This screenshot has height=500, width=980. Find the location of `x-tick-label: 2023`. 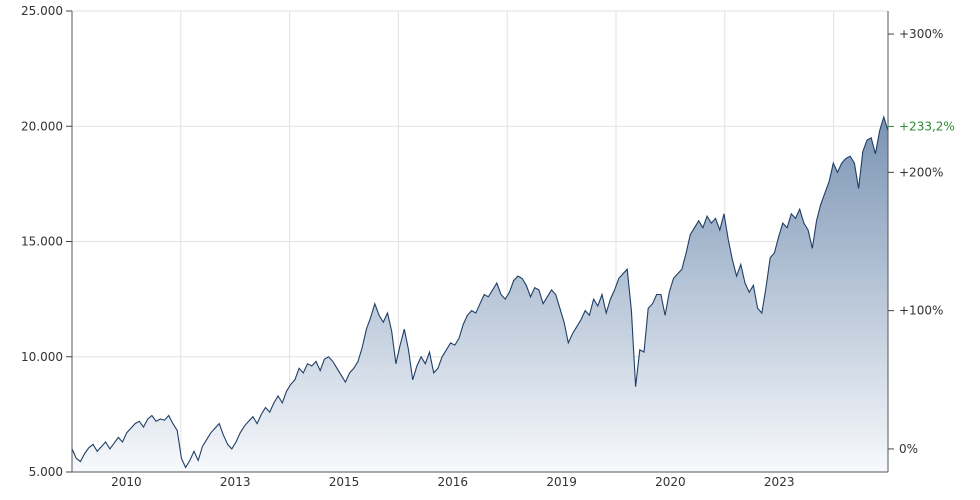

x-tick-label: 2023 is located at coordinates (779, 482).